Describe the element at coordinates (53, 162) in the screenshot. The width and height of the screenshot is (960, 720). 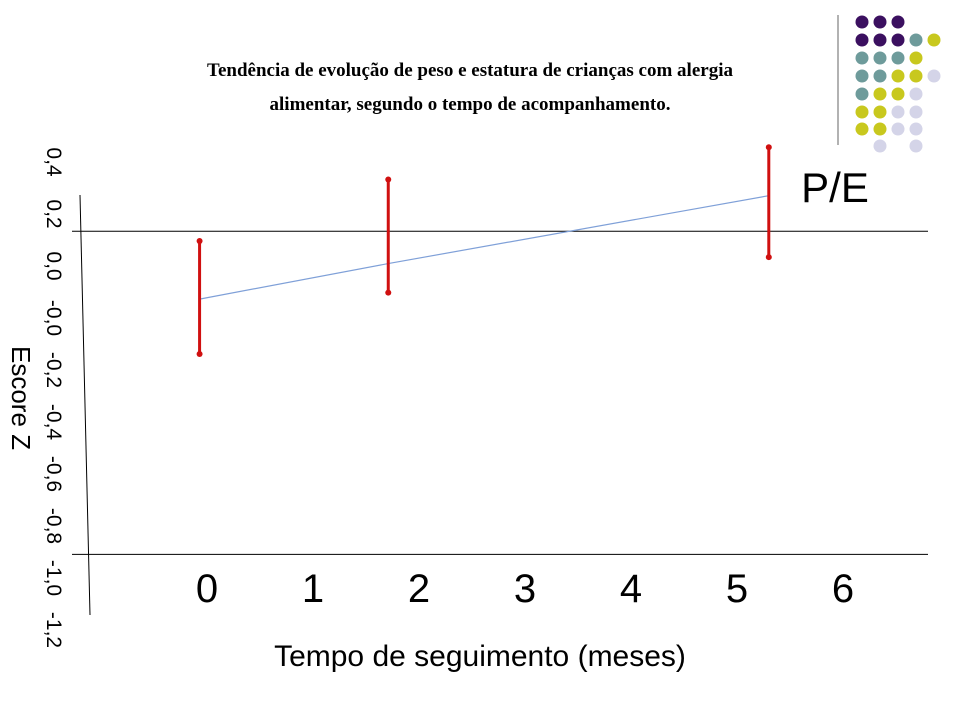
I see `y-tick-label: 0,4` at that location.